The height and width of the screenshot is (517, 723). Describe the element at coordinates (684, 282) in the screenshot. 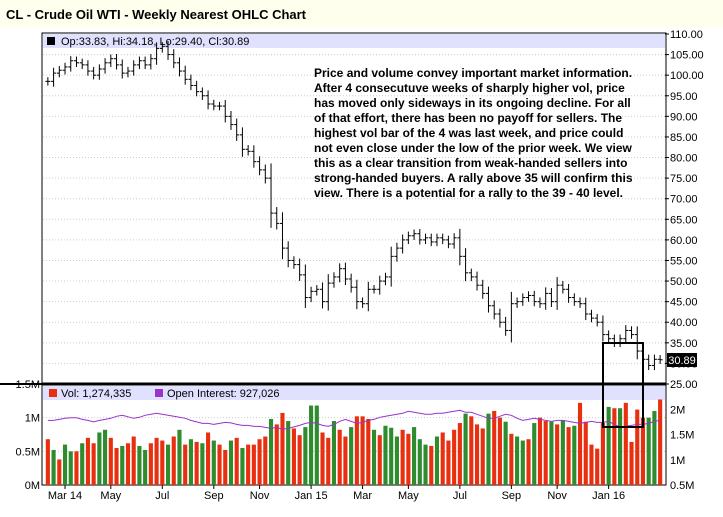

I see `price-y-tick-label: 50.00` at that location.